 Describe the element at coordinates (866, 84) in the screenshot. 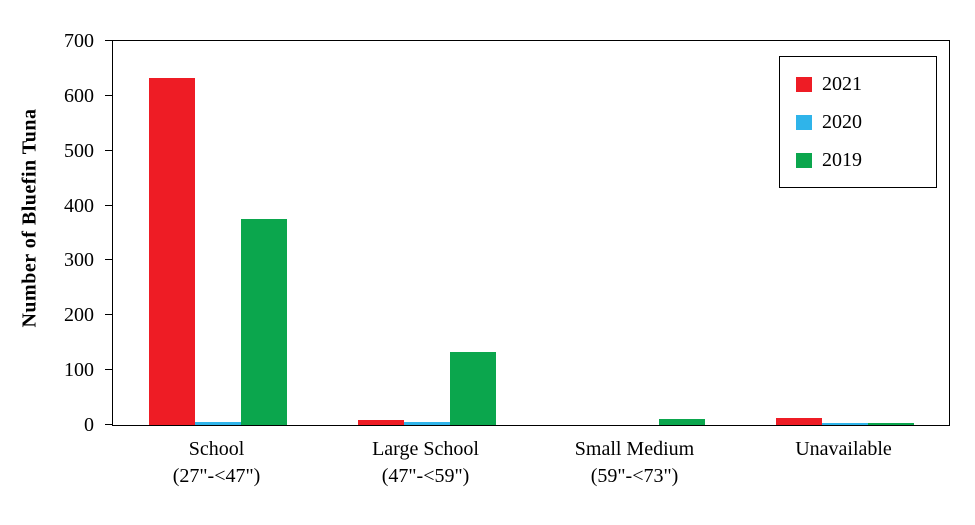

I see `legend-item-2021: 2021` at that location.